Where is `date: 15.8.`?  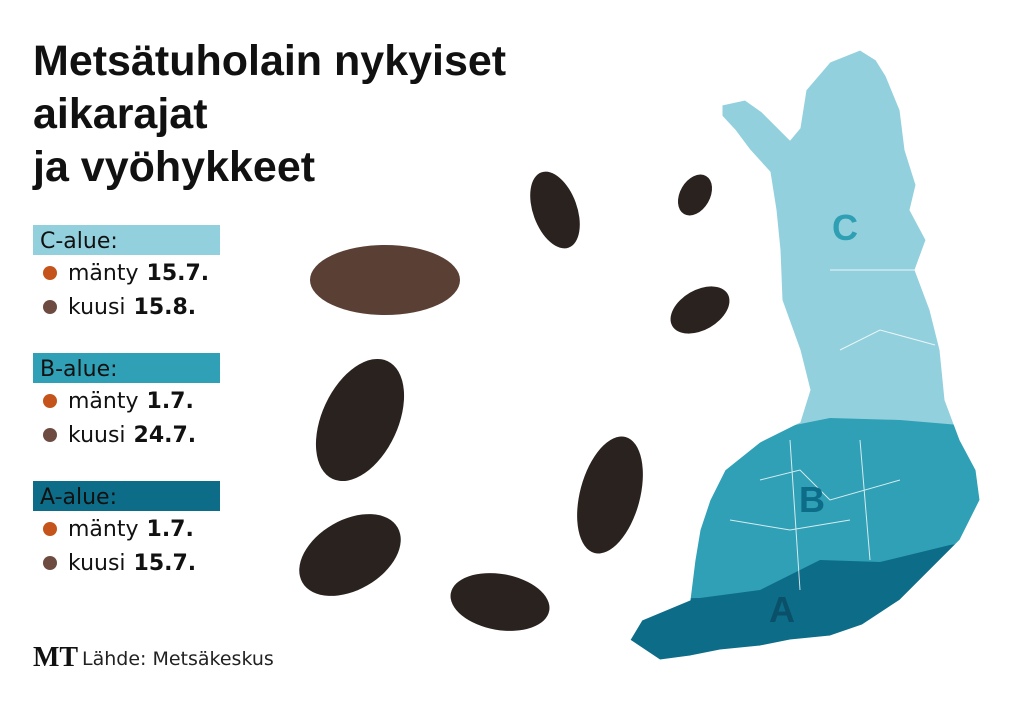
date: 15.8. is located at coordinates (165, 307).